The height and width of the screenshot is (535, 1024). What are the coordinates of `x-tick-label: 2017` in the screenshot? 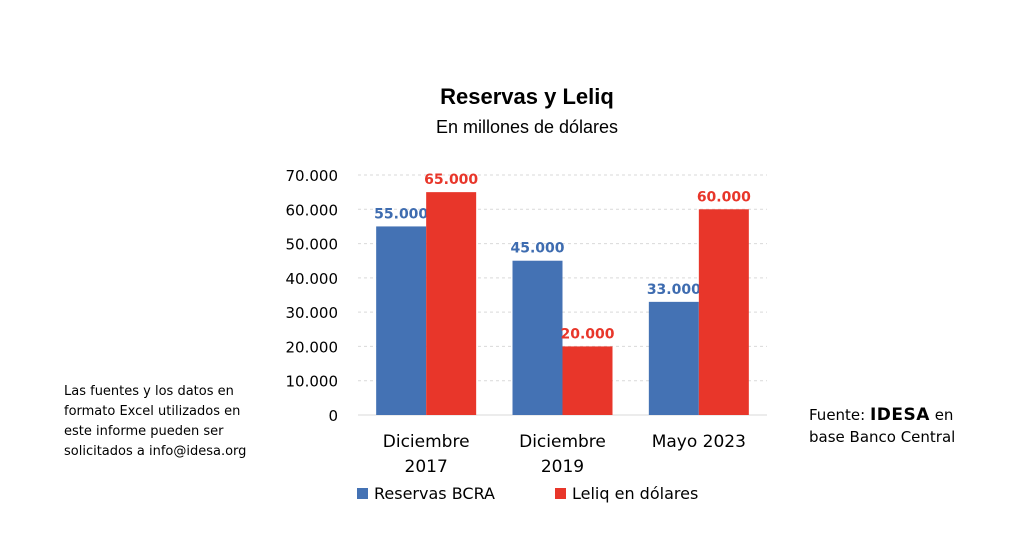 It's located at (426, 467).